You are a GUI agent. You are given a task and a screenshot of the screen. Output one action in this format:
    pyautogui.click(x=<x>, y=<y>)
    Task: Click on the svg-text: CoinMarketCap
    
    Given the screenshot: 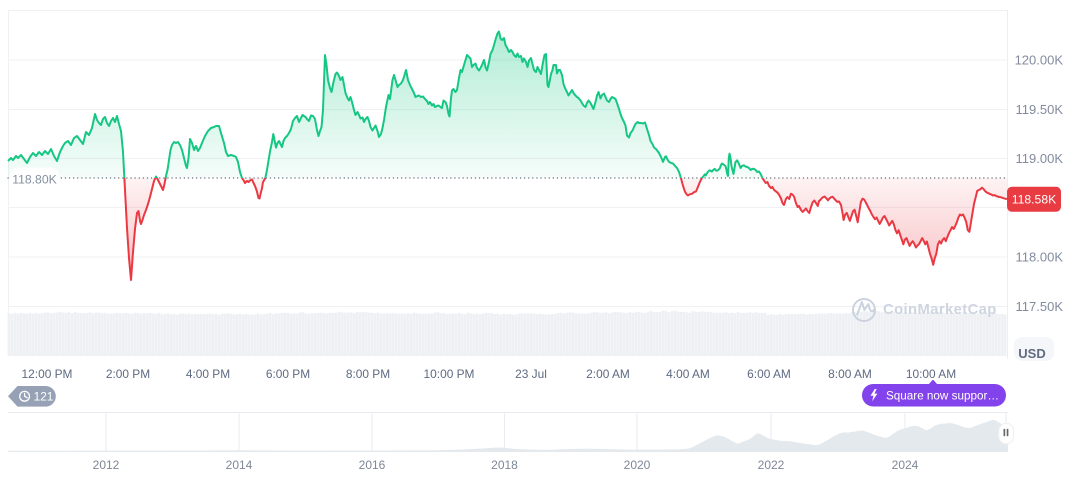 What is the action you would take?
    pyautogui.click(x=940, y=310)
    